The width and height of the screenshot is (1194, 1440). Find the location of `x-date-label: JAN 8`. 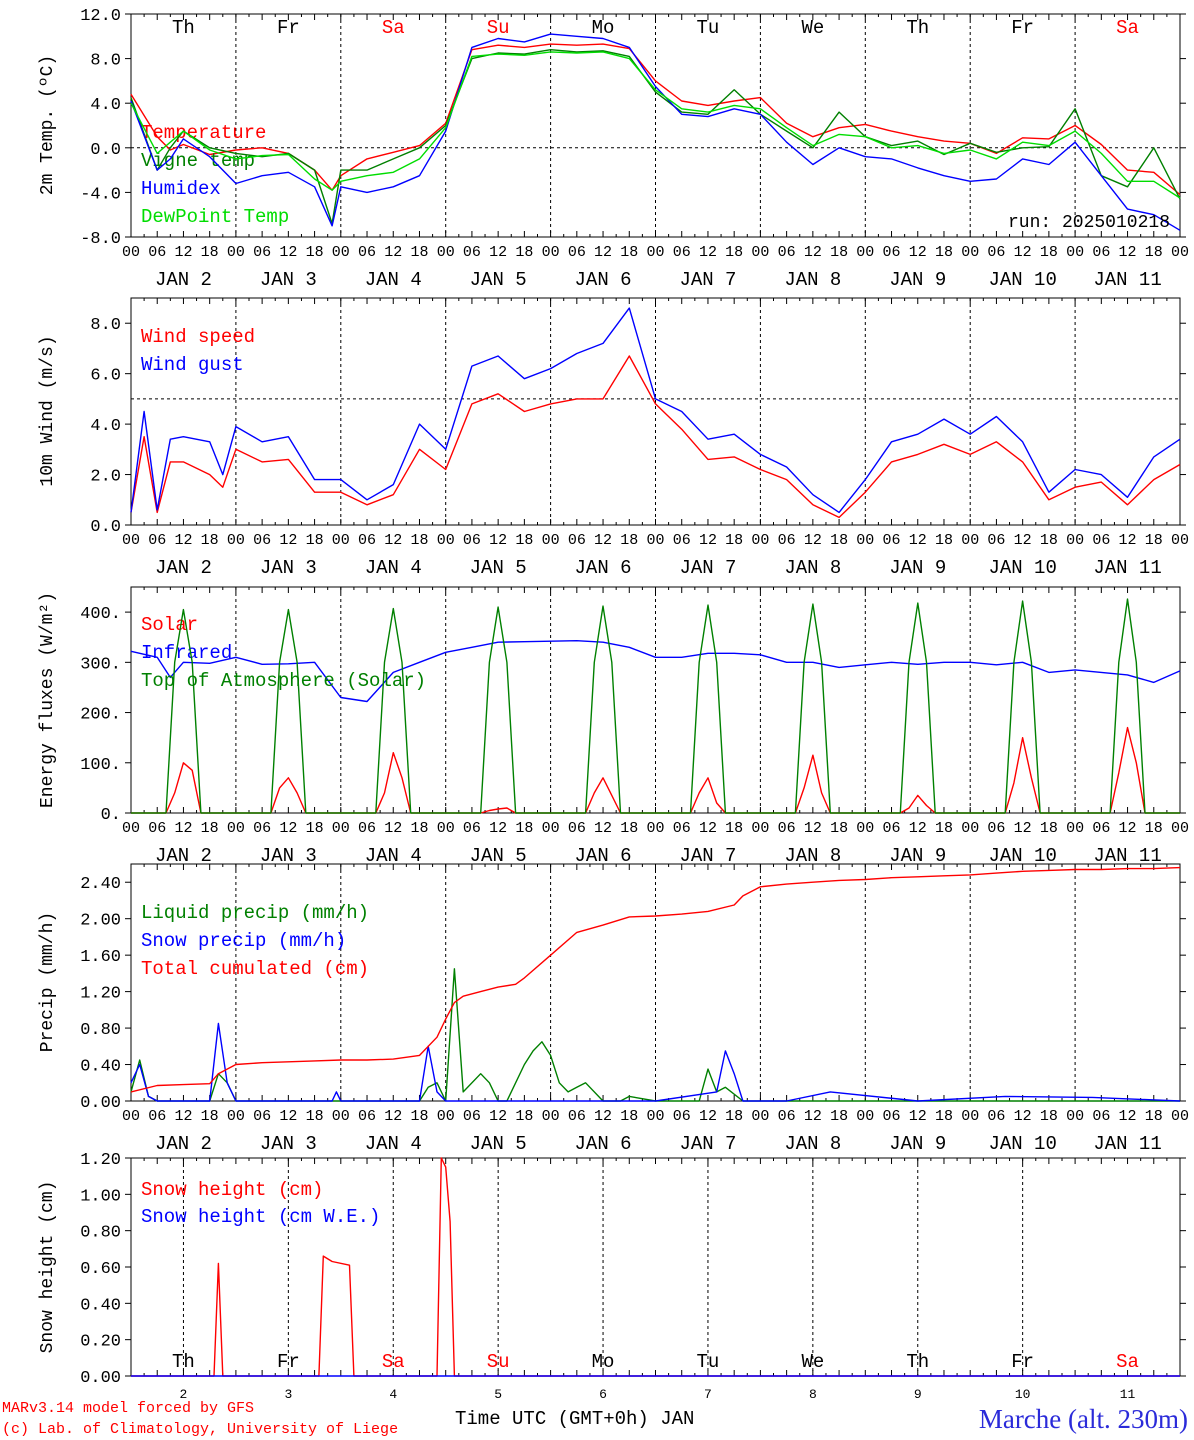

x-date-label: JAN 8 is located at coordinates (812, 568).